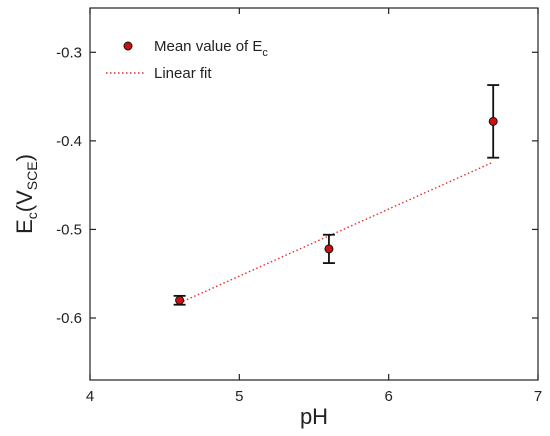 The height and width of the screenshot is (436, 550). I want to click on x-tick-label: 4, so click(90, 396).